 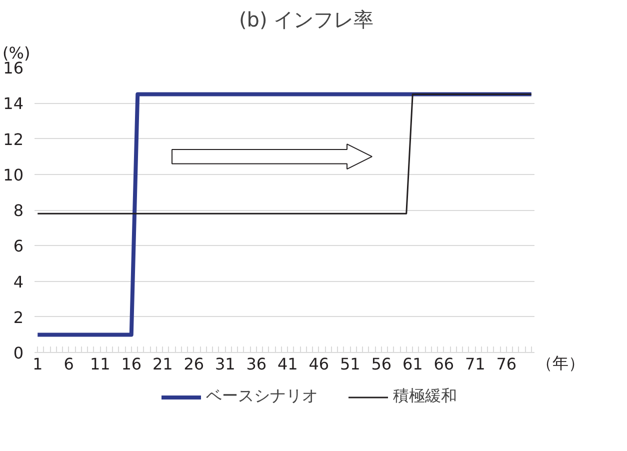 What do you see at coordinates (18, 246) in the screenshot?
I see `y-tick-label: 6` at bounding box center [18, 246].